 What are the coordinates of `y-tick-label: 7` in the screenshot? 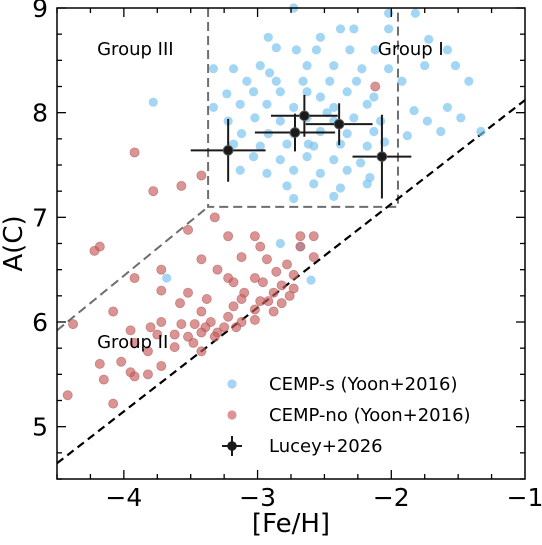 It's located at (40, 217).